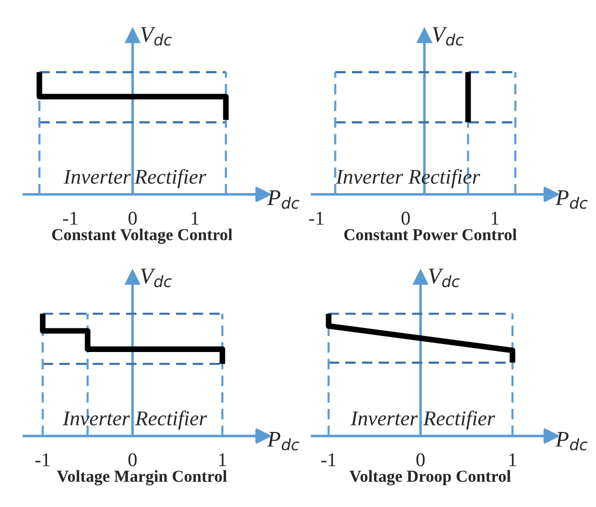 Image resolution: width=596 pixels, height=507 pixels. I want to click on text: Voltage Margin Control, so click(141, 478).